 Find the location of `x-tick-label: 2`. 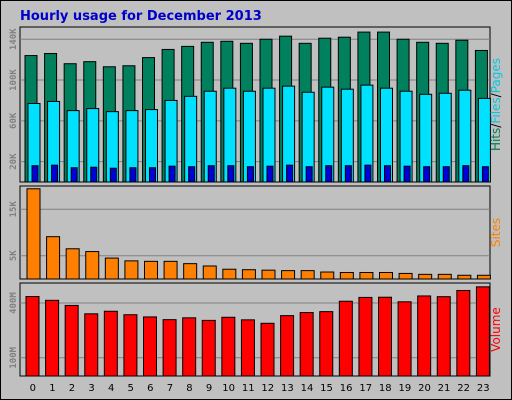

x-tick-label: 2 is located at coordinates (72, 388).